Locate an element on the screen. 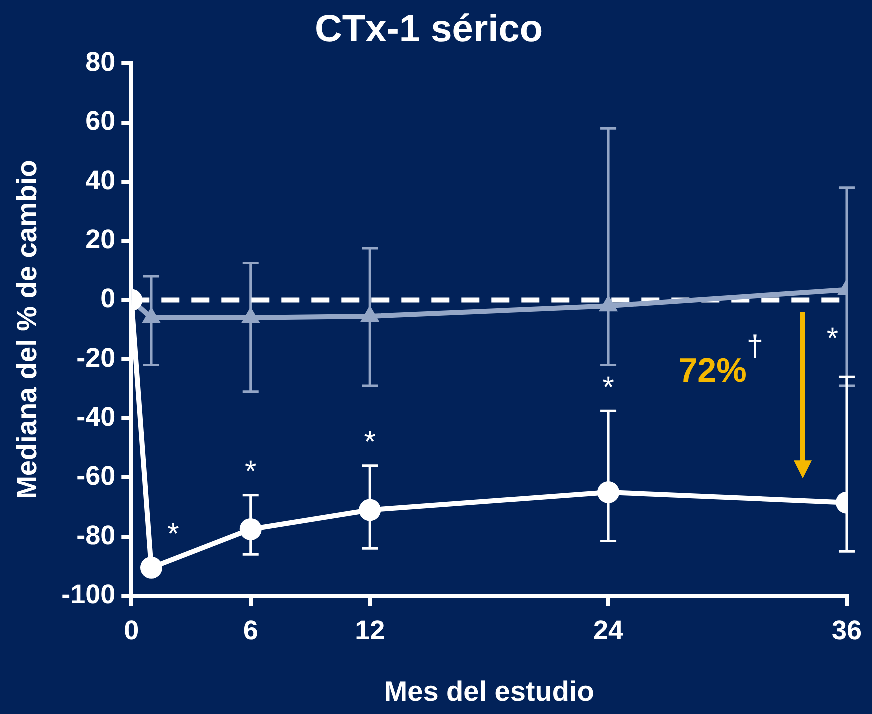 Image resolution: width=872 pixels, height=714 pixels. annotation: 72%† is located at coordinates (721, 360).